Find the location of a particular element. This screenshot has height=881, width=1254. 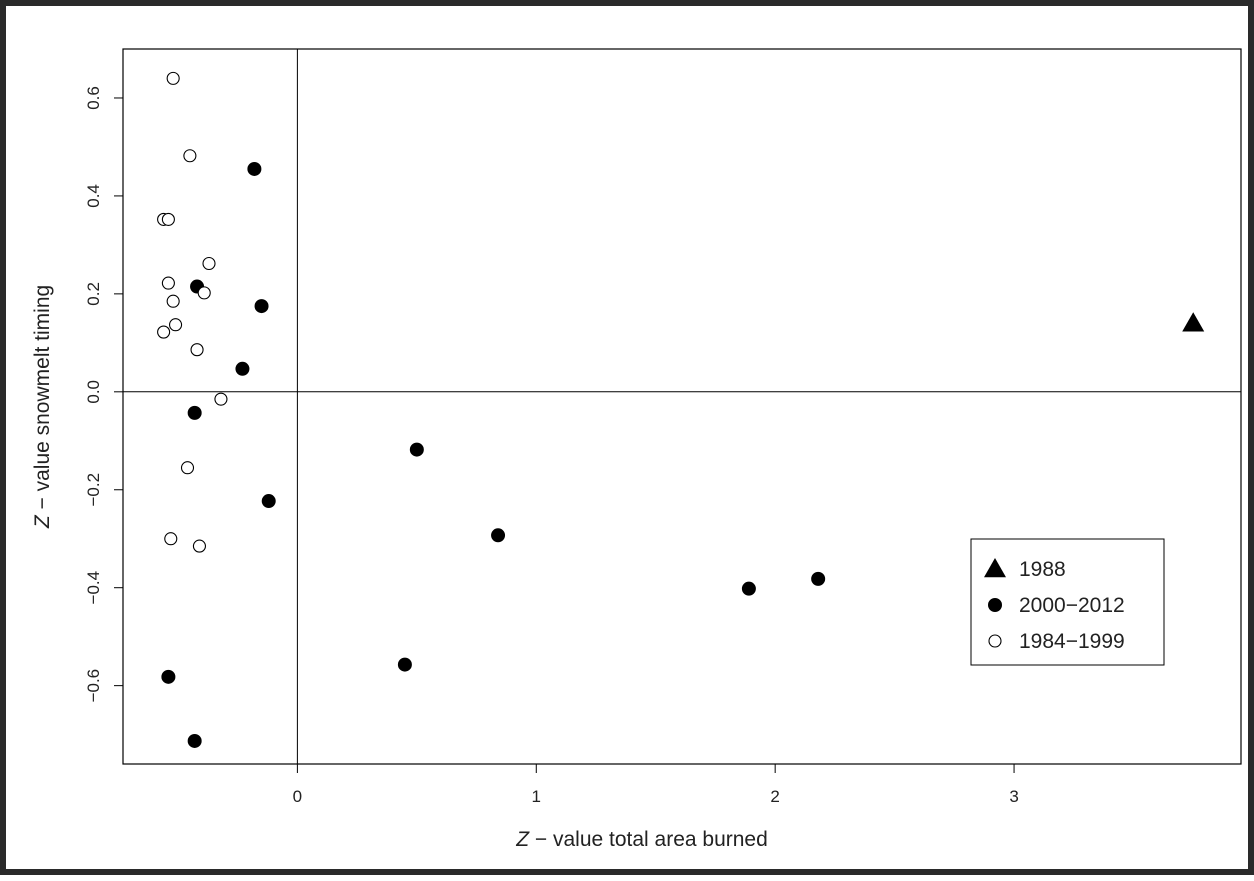

y-axis-title-z: Z is located at coordinates (42, 521).